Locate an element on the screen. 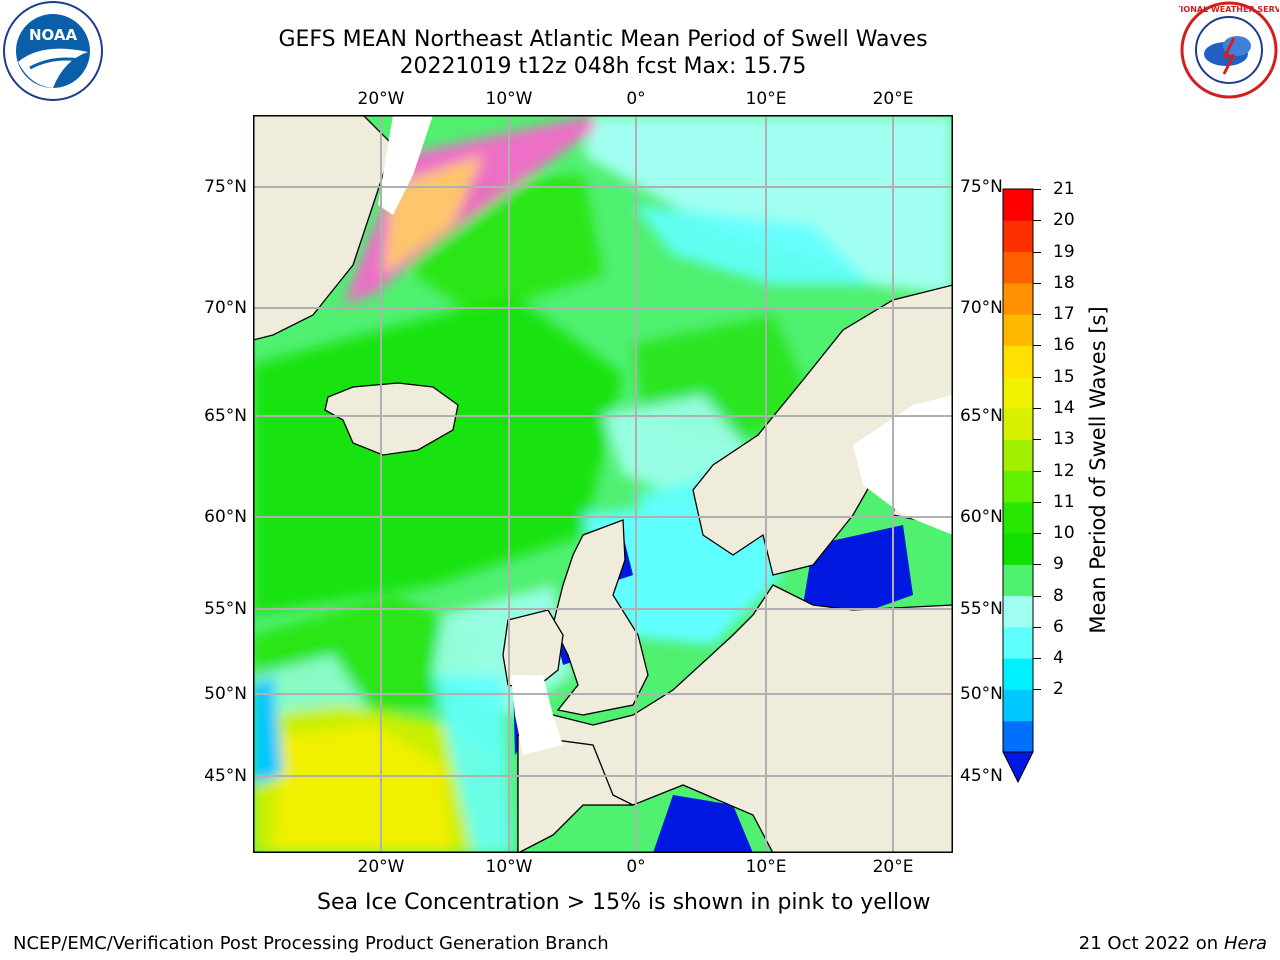 This screenshot has height=960, width=1280. generation-date: 21 Oct 2022 on is located at coordinates (1151, 943).